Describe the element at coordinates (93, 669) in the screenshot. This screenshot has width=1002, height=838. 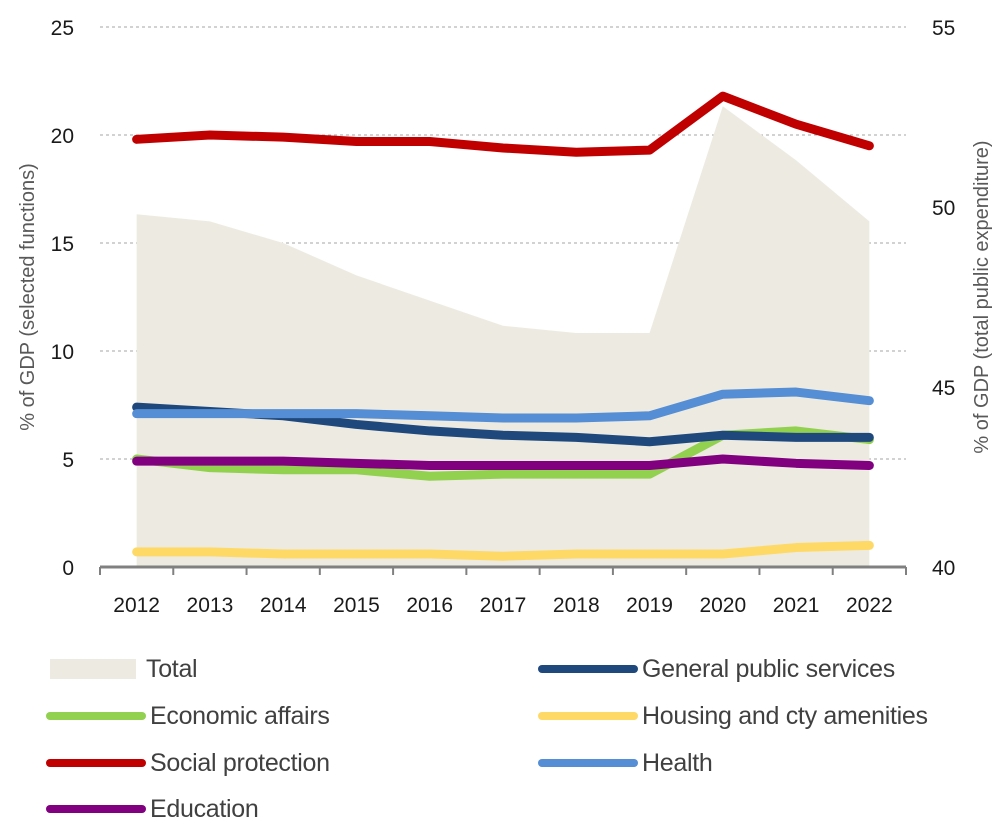
I see `legend-swatch-total` at that location.